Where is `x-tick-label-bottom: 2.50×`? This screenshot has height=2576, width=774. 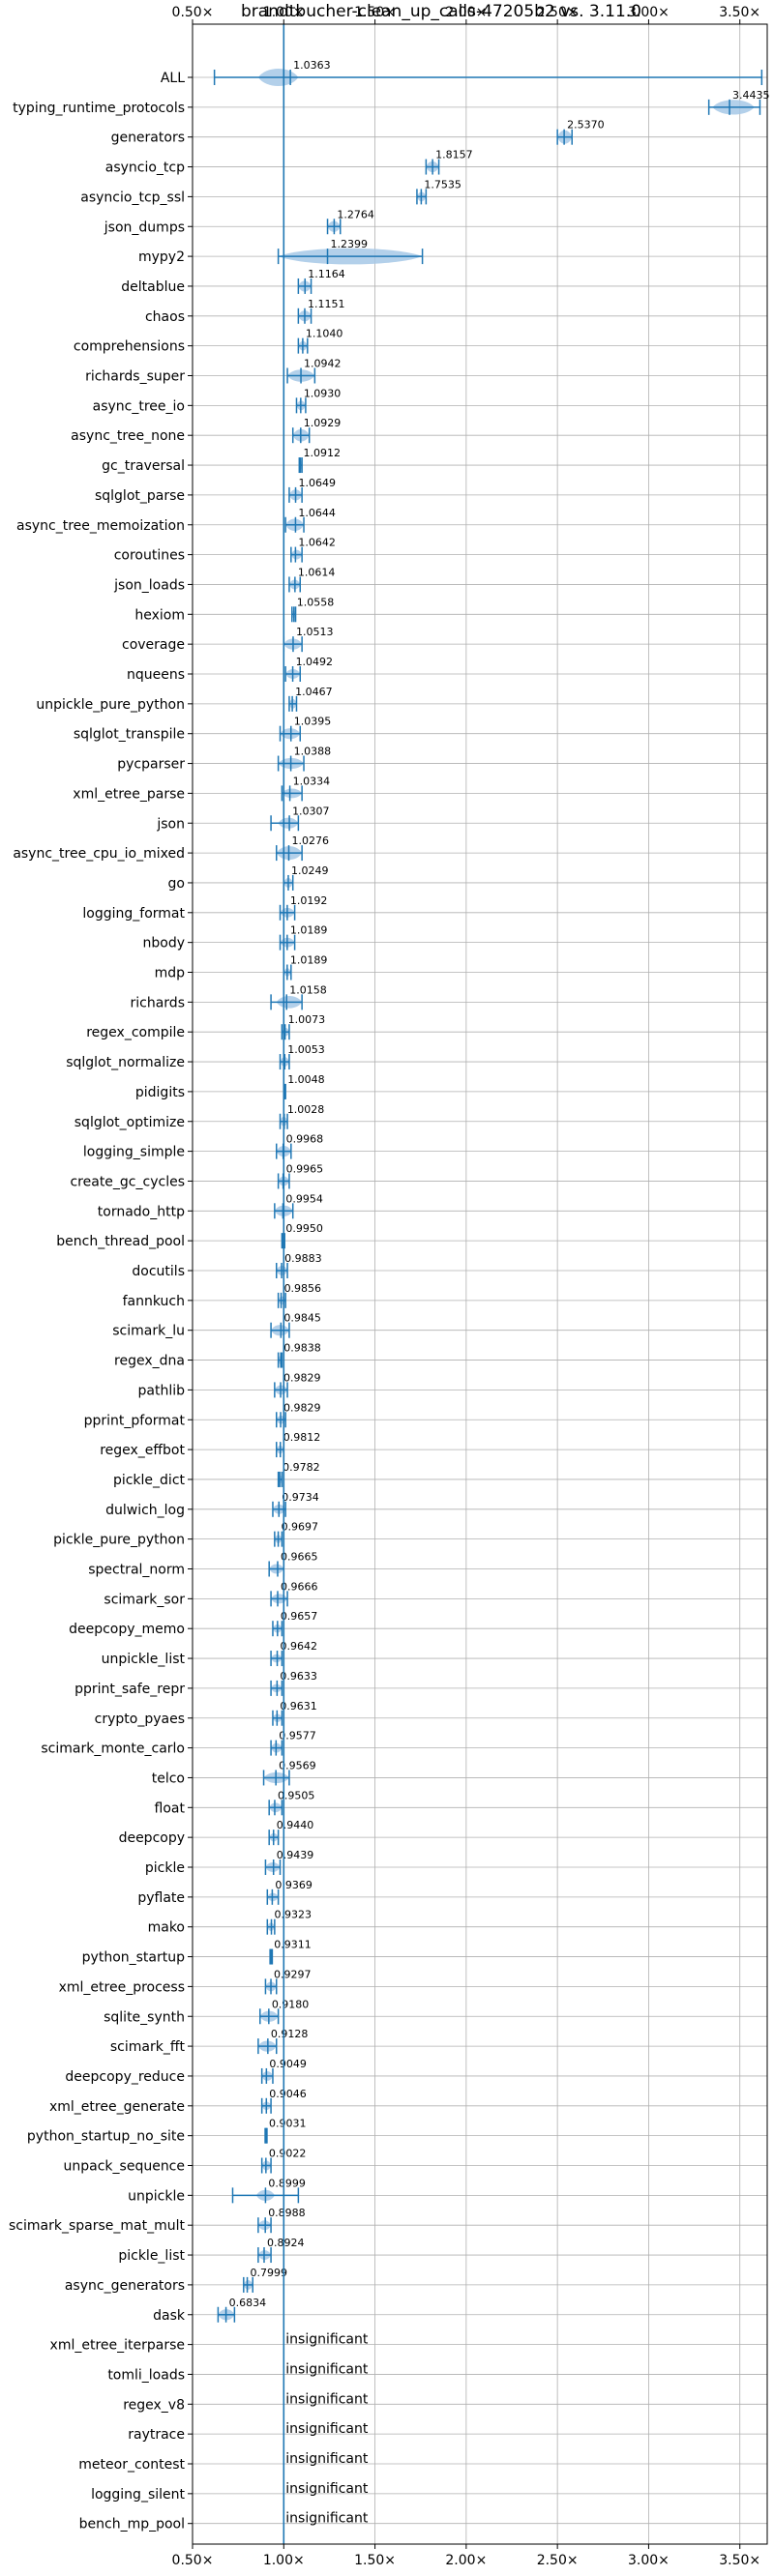
x-tick-label-bottom: 2.50× is located at coordinates (558, 2560).